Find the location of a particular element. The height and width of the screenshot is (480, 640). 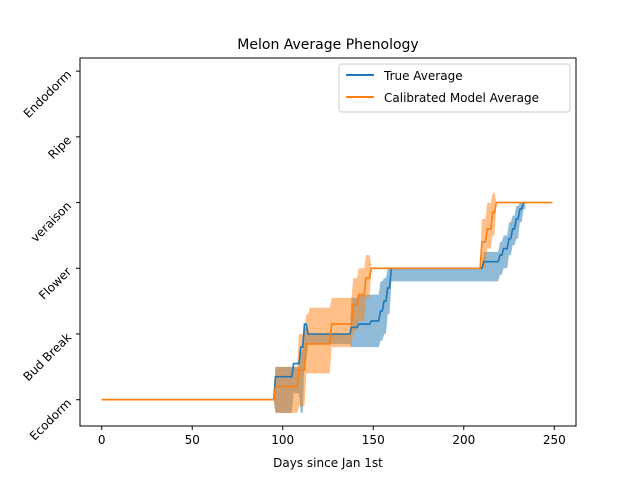

legend-label-calibrated-model-average: Calibrated Model Average is located at coordinates (461, 98).